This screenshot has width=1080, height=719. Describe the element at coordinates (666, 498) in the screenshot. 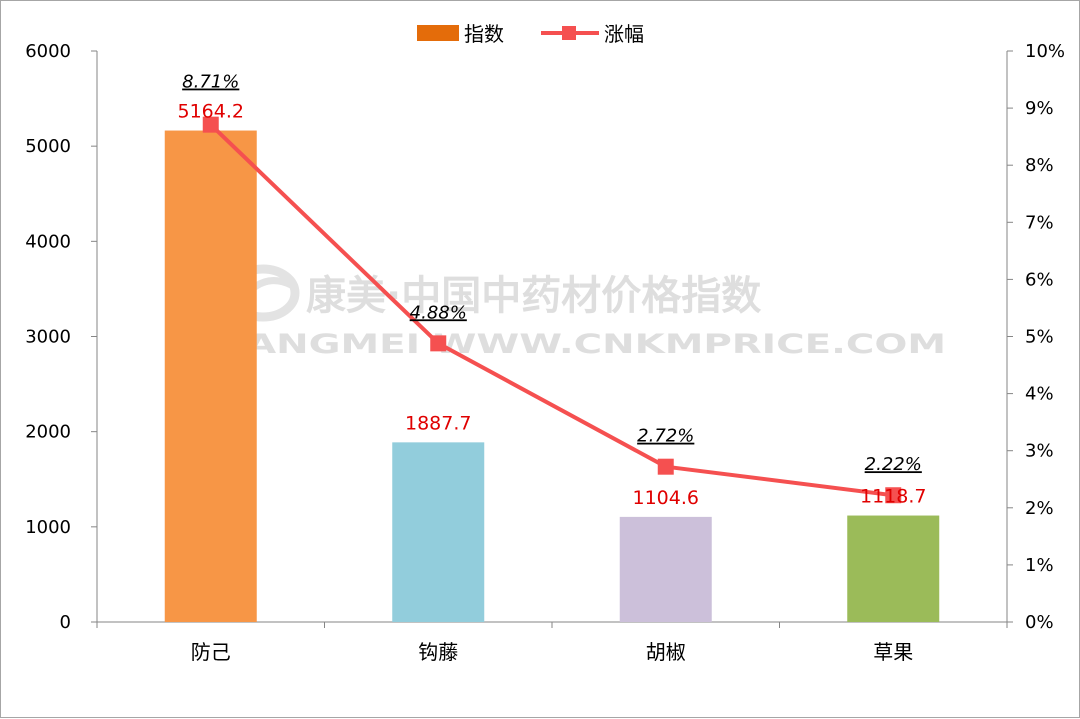

I see `bar-value-label: 1104.6` at that location.